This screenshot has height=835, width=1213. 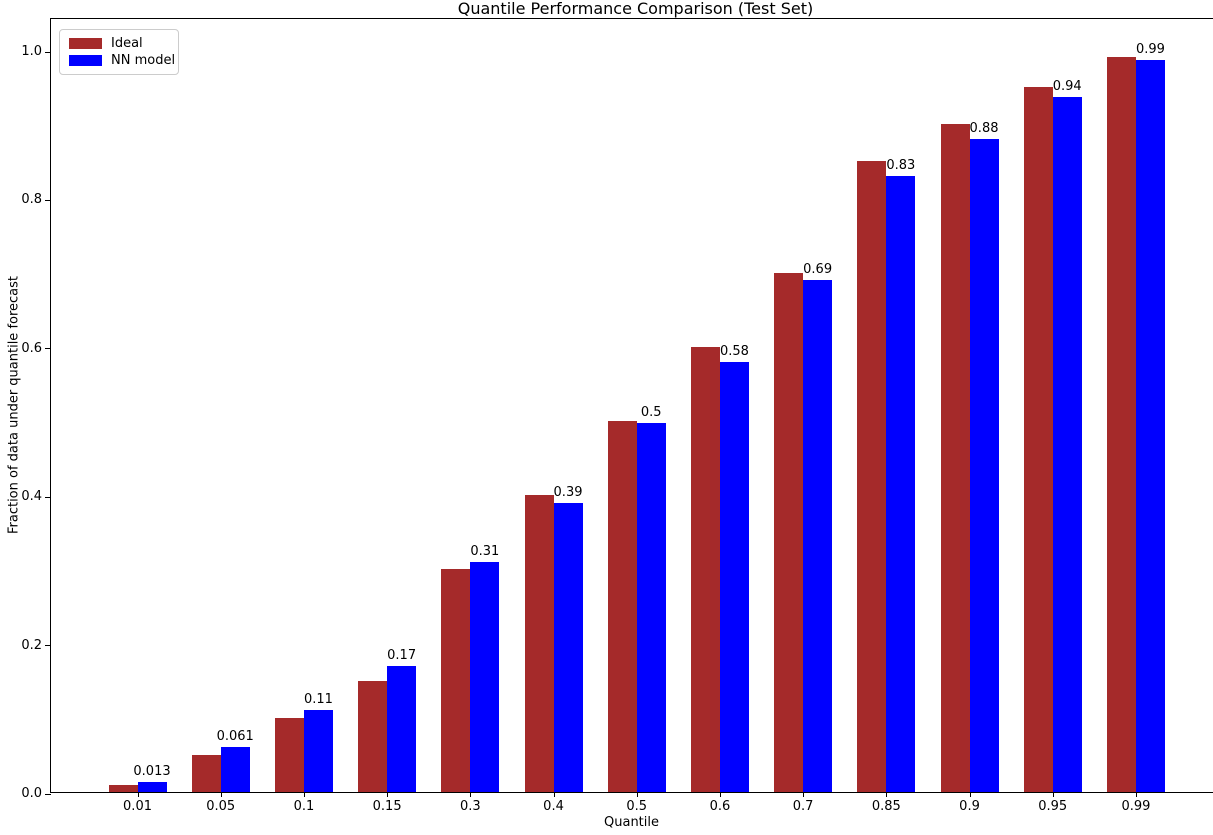 What do you see at coordinates (235, 736) in the screenshot?
I see `bar-value-label: 0.061` at bounding box center [235, 736].